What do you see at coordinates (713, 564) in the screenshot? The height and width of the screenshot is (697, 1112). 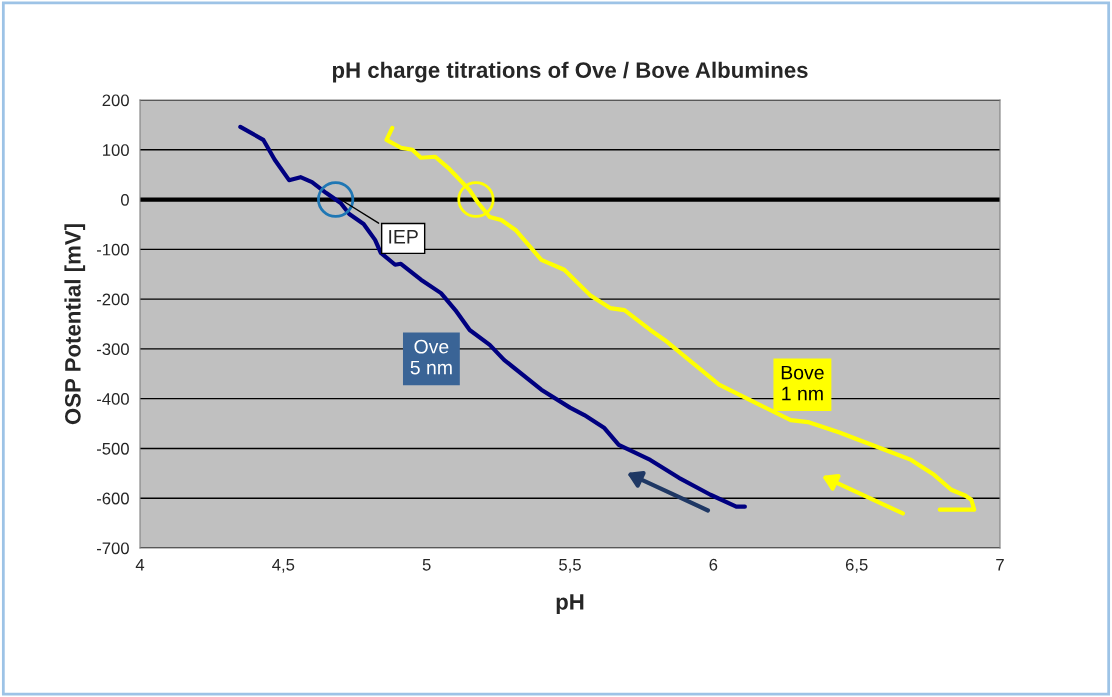 I see `x-tick-label: 6` at bounding box center [713, 564].